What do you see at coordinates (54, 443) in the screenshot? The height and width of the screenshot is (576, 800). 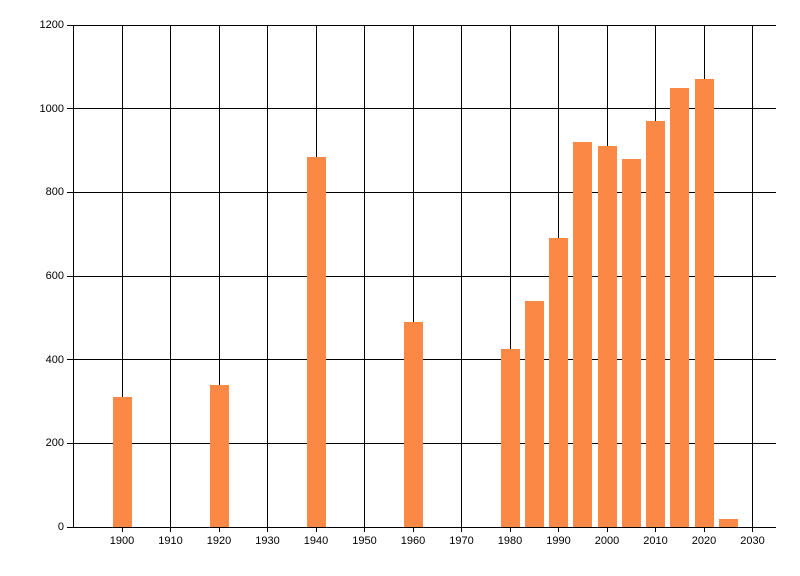 I see `y-tick-label: 200` at bounding box center [54, 443].